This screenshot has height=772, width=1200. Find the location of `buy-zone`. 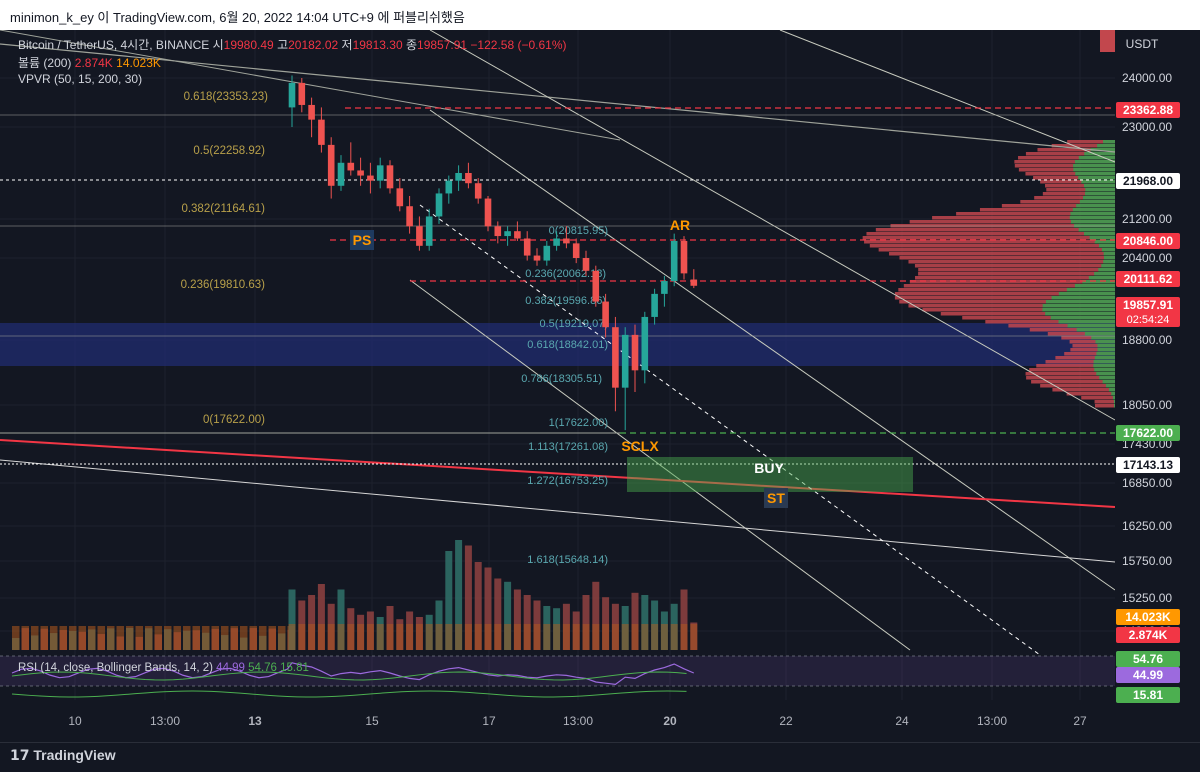

buy-zone is located at coordinates (770, 474).